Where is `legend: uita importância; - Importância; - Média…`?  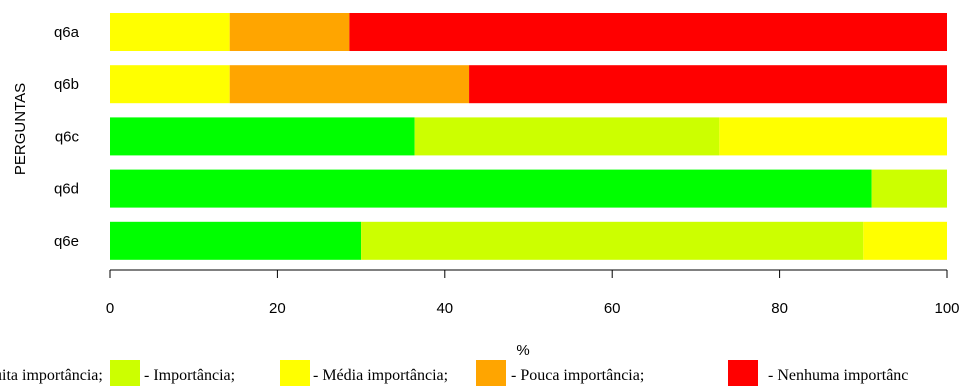 legend: uita importância; - Importância; - Média… is located at coordinates (454, 373).